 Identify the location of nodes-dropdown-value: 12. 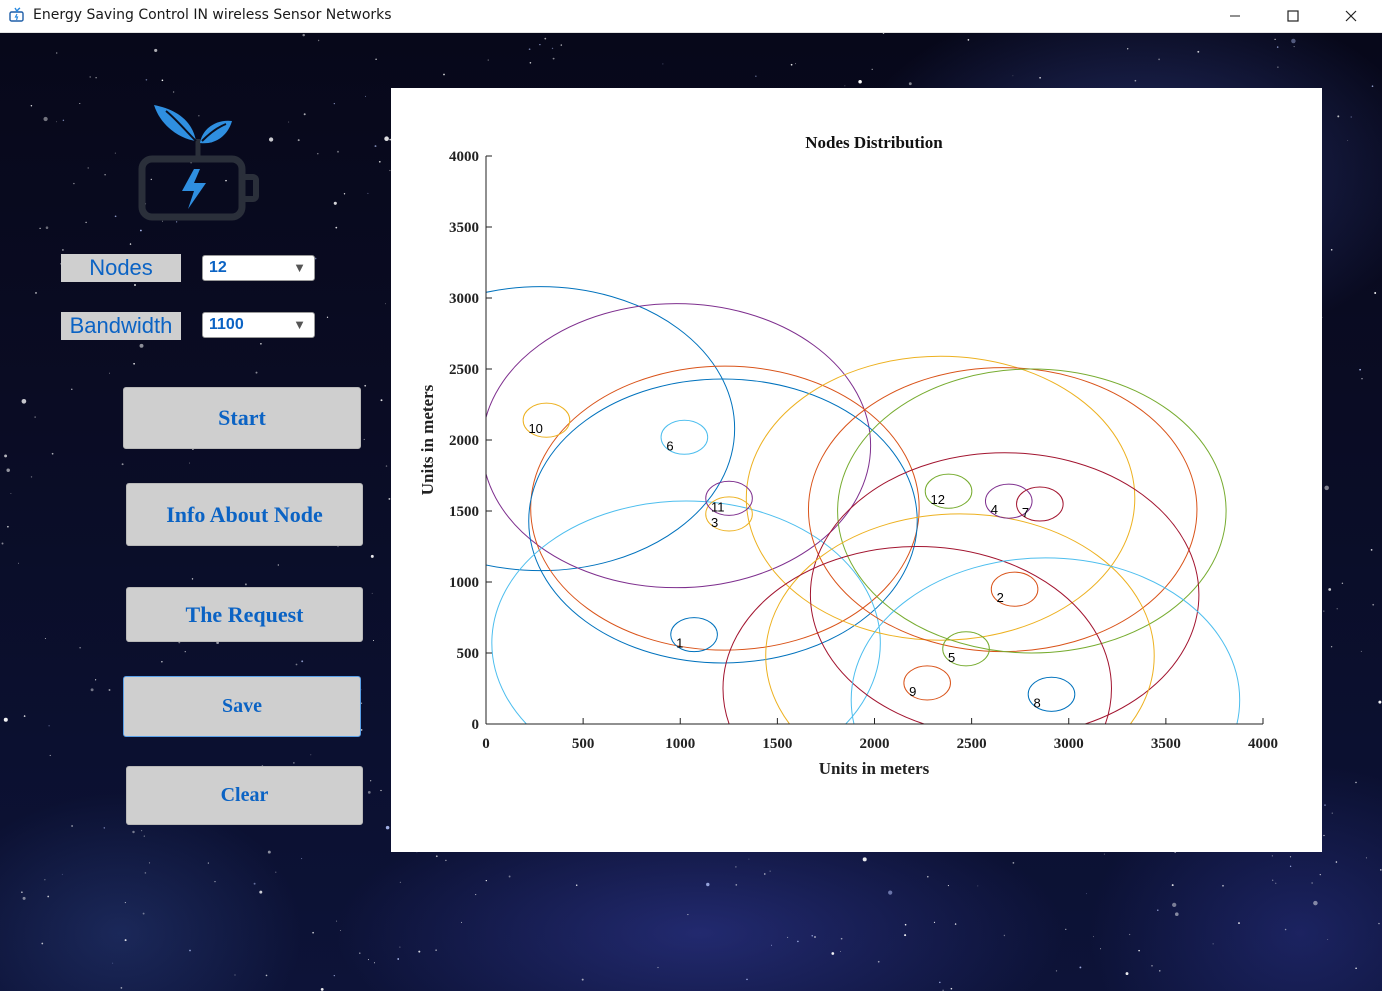
(218, 267).